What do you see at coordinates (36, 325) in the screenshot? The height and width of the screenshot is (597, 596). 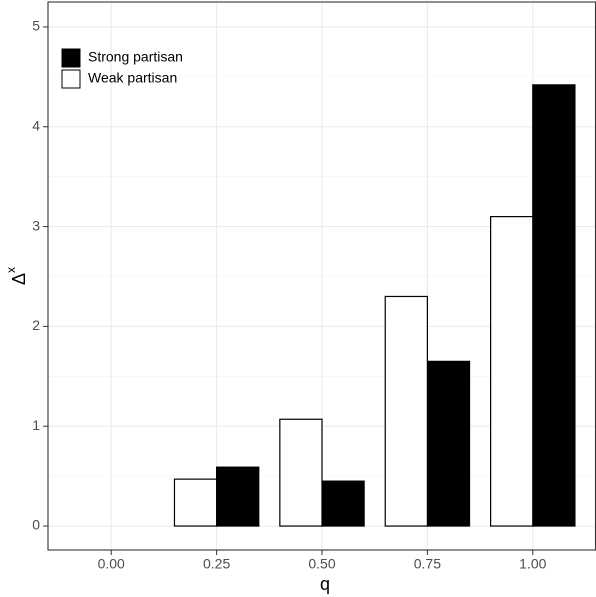 I see `y-tick-label: 2` at bounding box center [36, 325].